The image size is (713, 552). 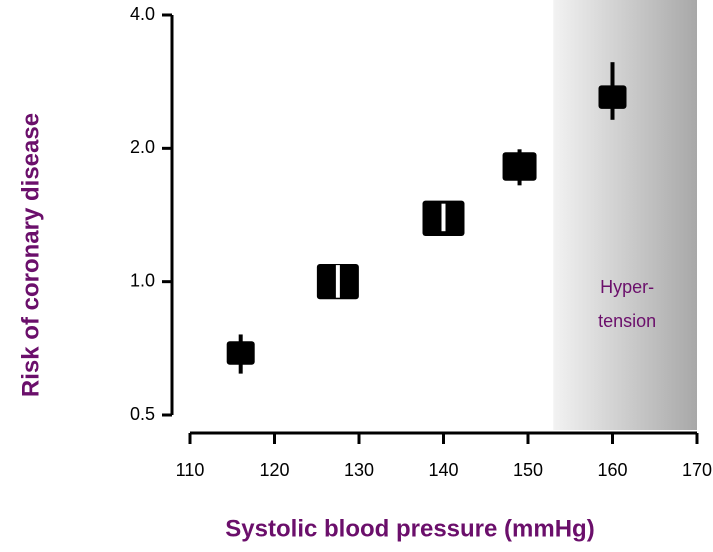 I want to click on y-tick-label: 4.0, so click(x=142, y=14).